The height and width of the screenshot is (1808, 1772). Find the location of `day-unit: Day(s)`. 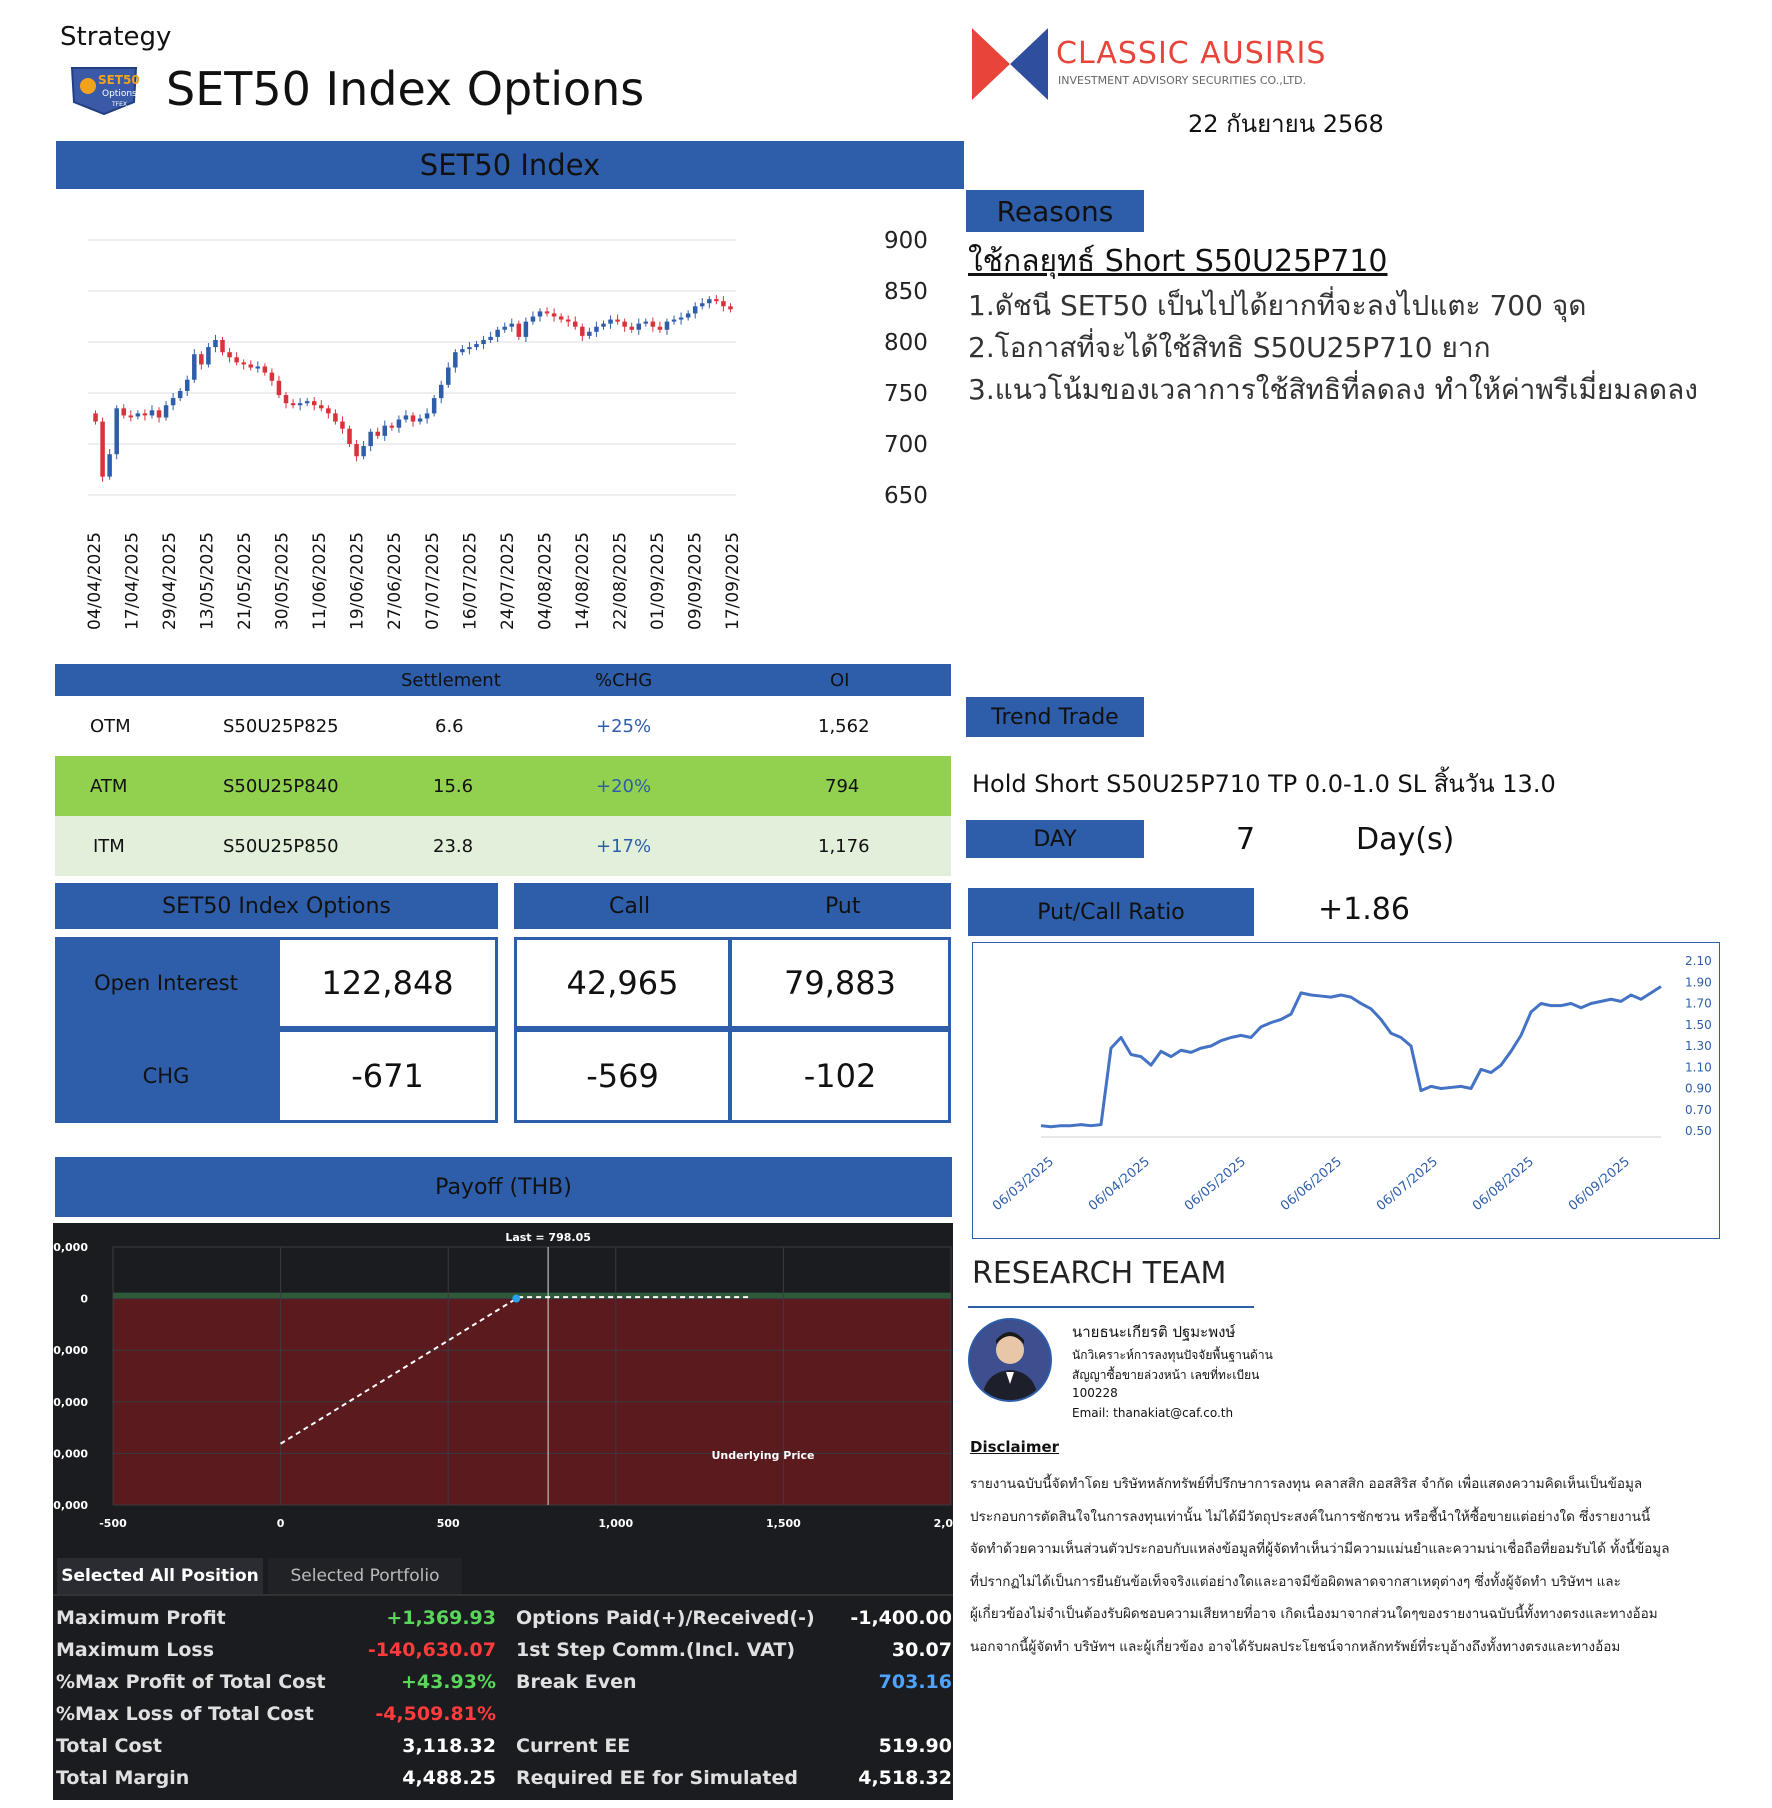

day-unit: Day(s) is located at coordinates (1405, 839).